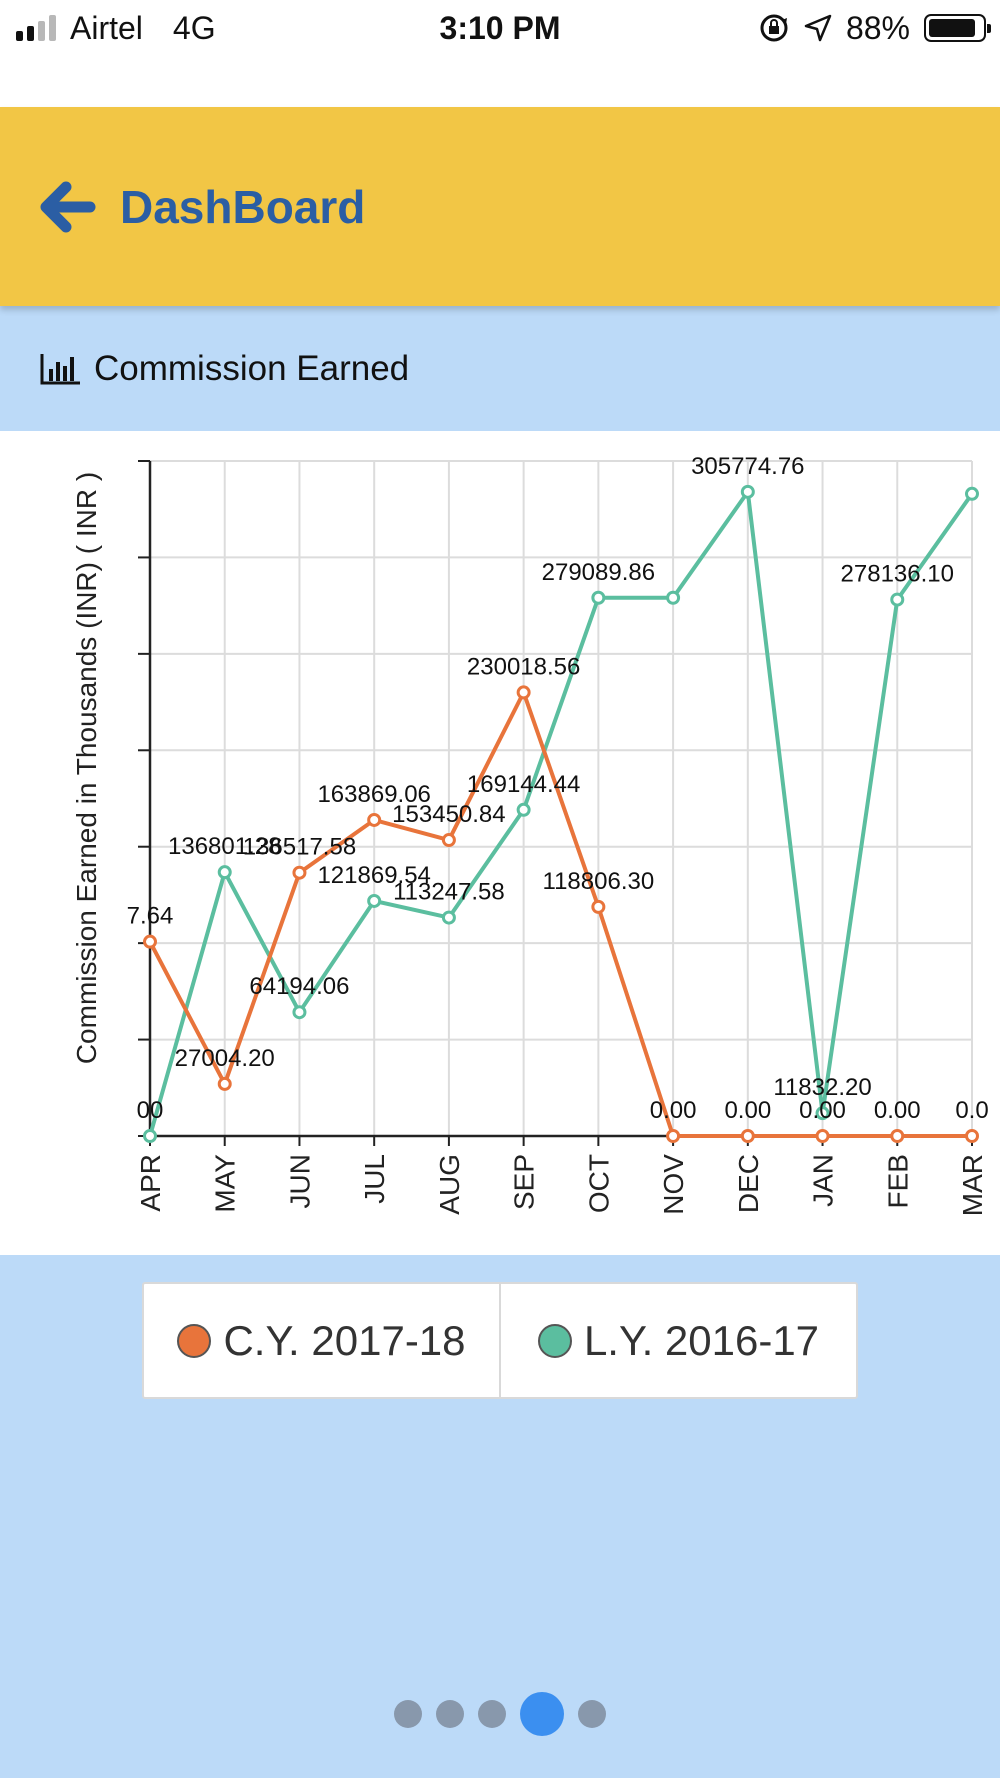 The image size is (1000, 1778). I want to click on back-arrow-icon, so click(68, 206).